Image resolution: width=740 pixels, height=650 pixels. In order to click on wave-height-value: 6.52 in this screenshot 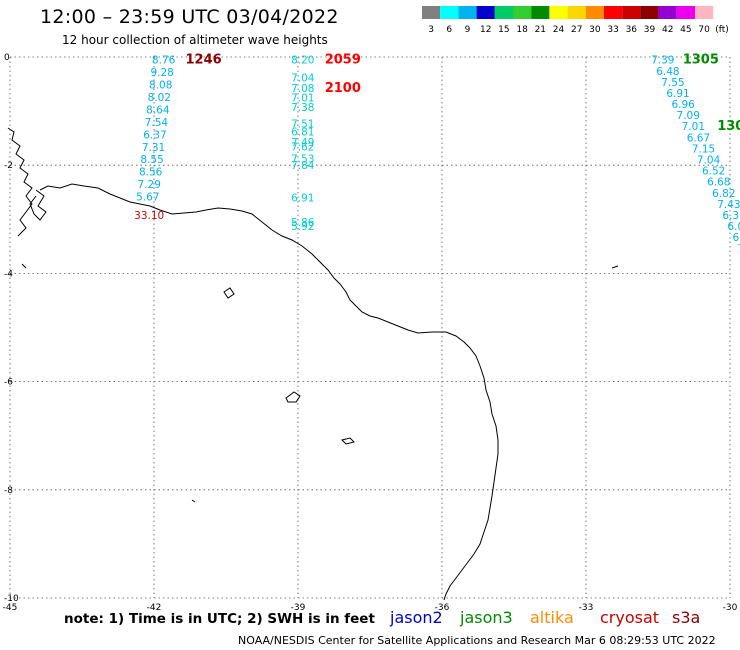, I will do `click(713, 172)`.